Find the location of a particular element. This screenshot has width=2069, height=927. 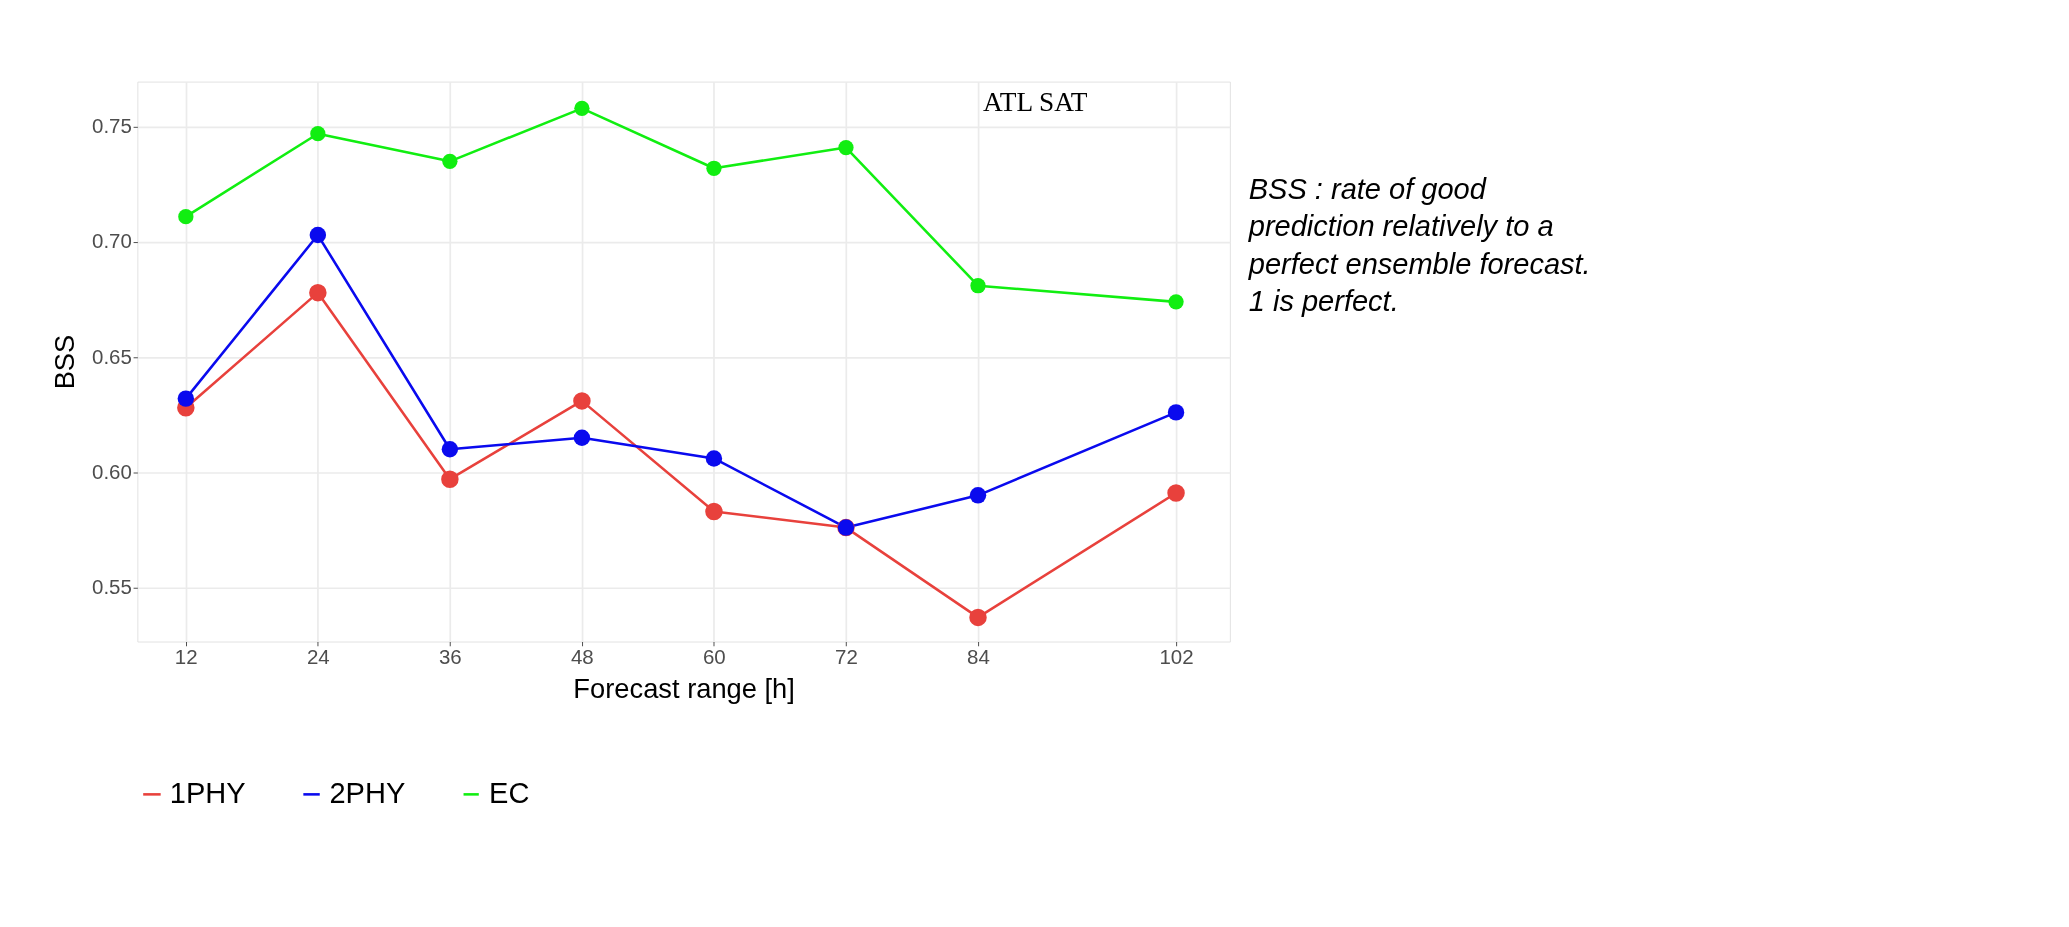

y-tick-label: 0.60 is located at coordinates (112, 471).